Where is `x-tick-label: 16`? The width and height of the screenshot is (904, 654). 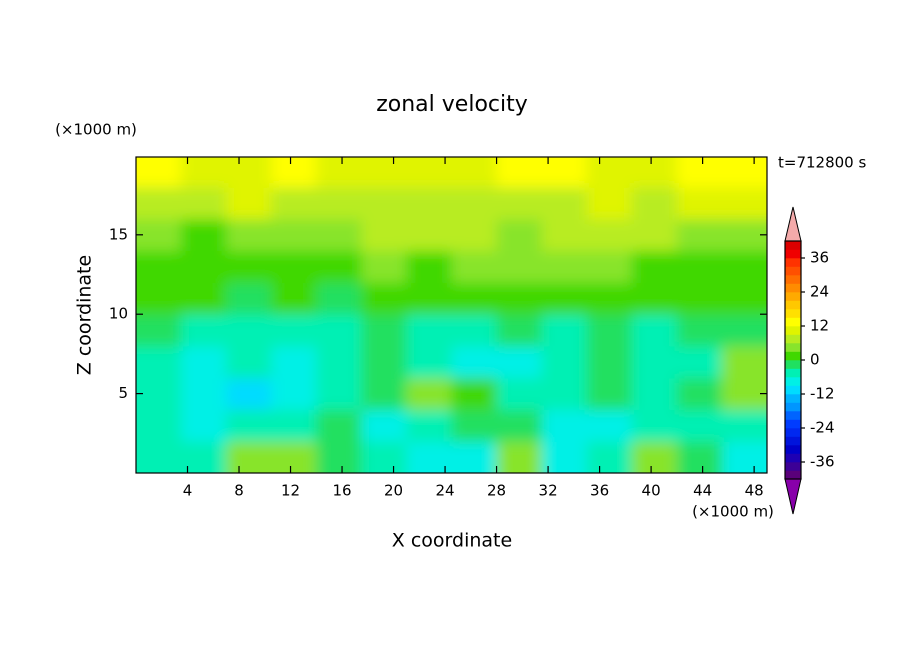 x-tick-label: 16 is located at coordinates (341, 491).